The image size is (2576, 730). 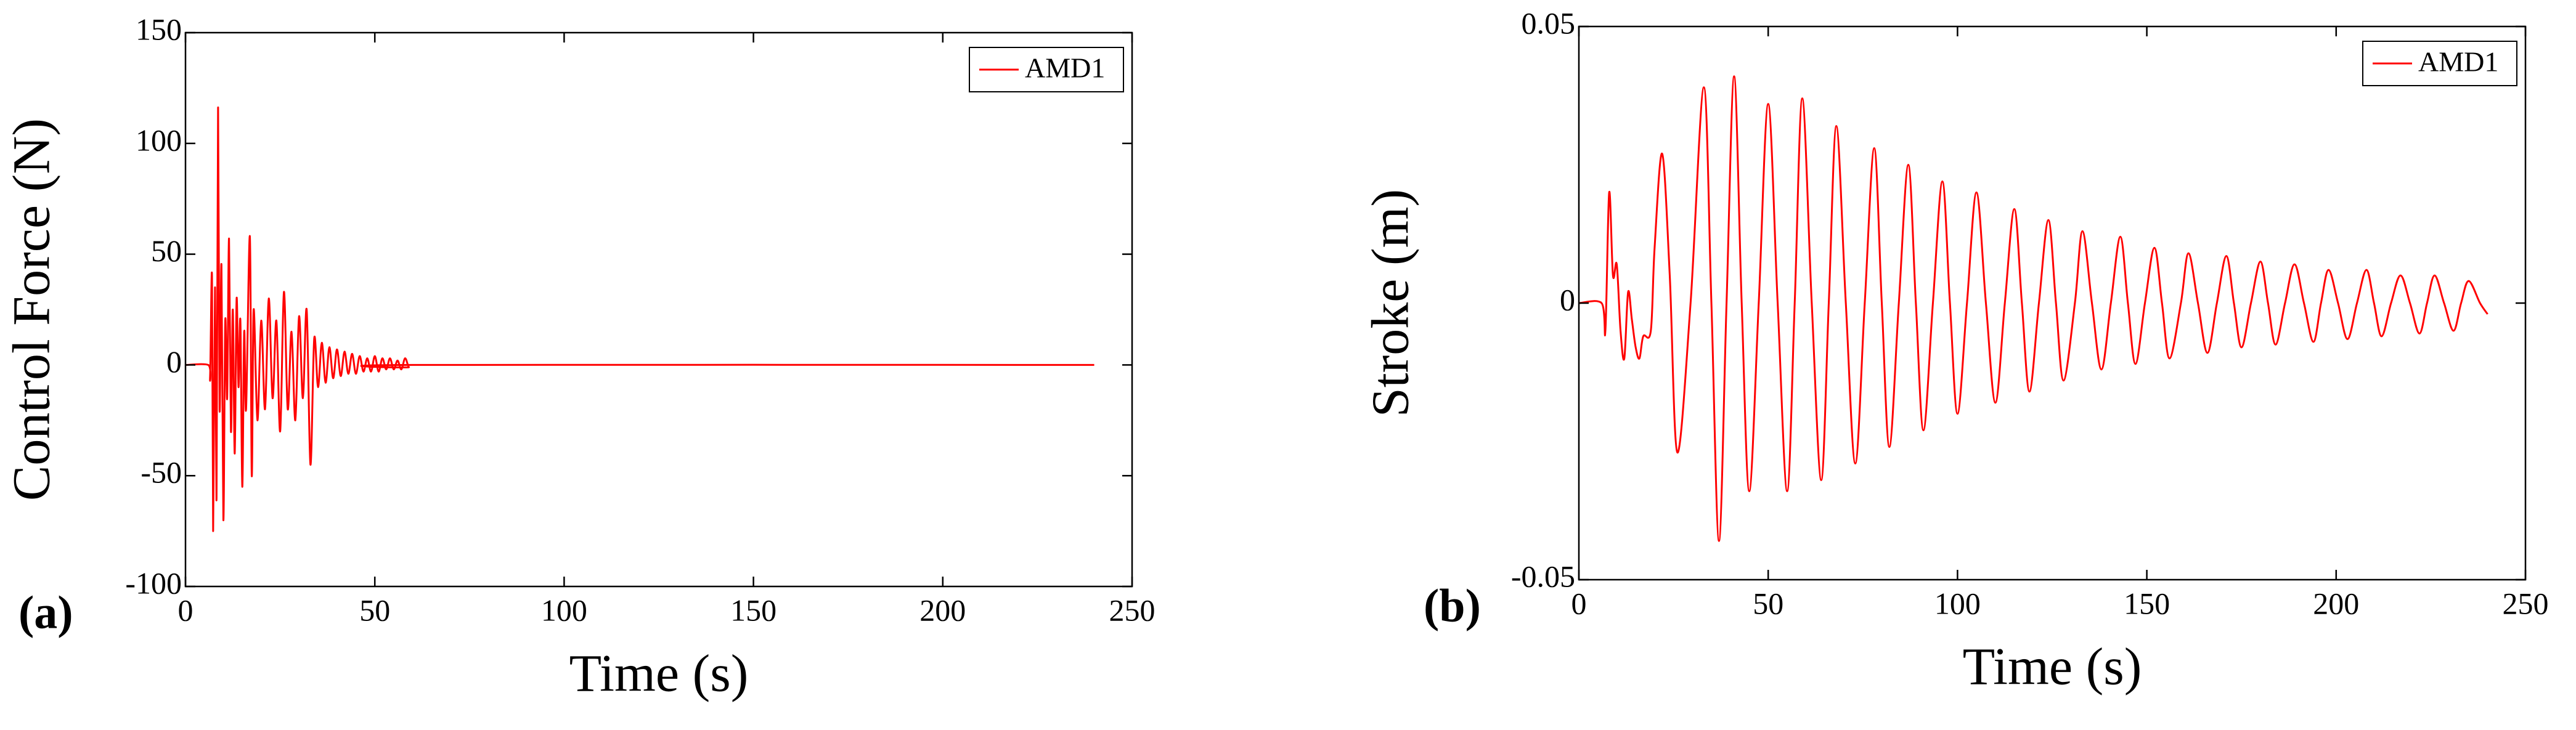 I want to click on y-tick-label: -50, so click(x=162, y=473).